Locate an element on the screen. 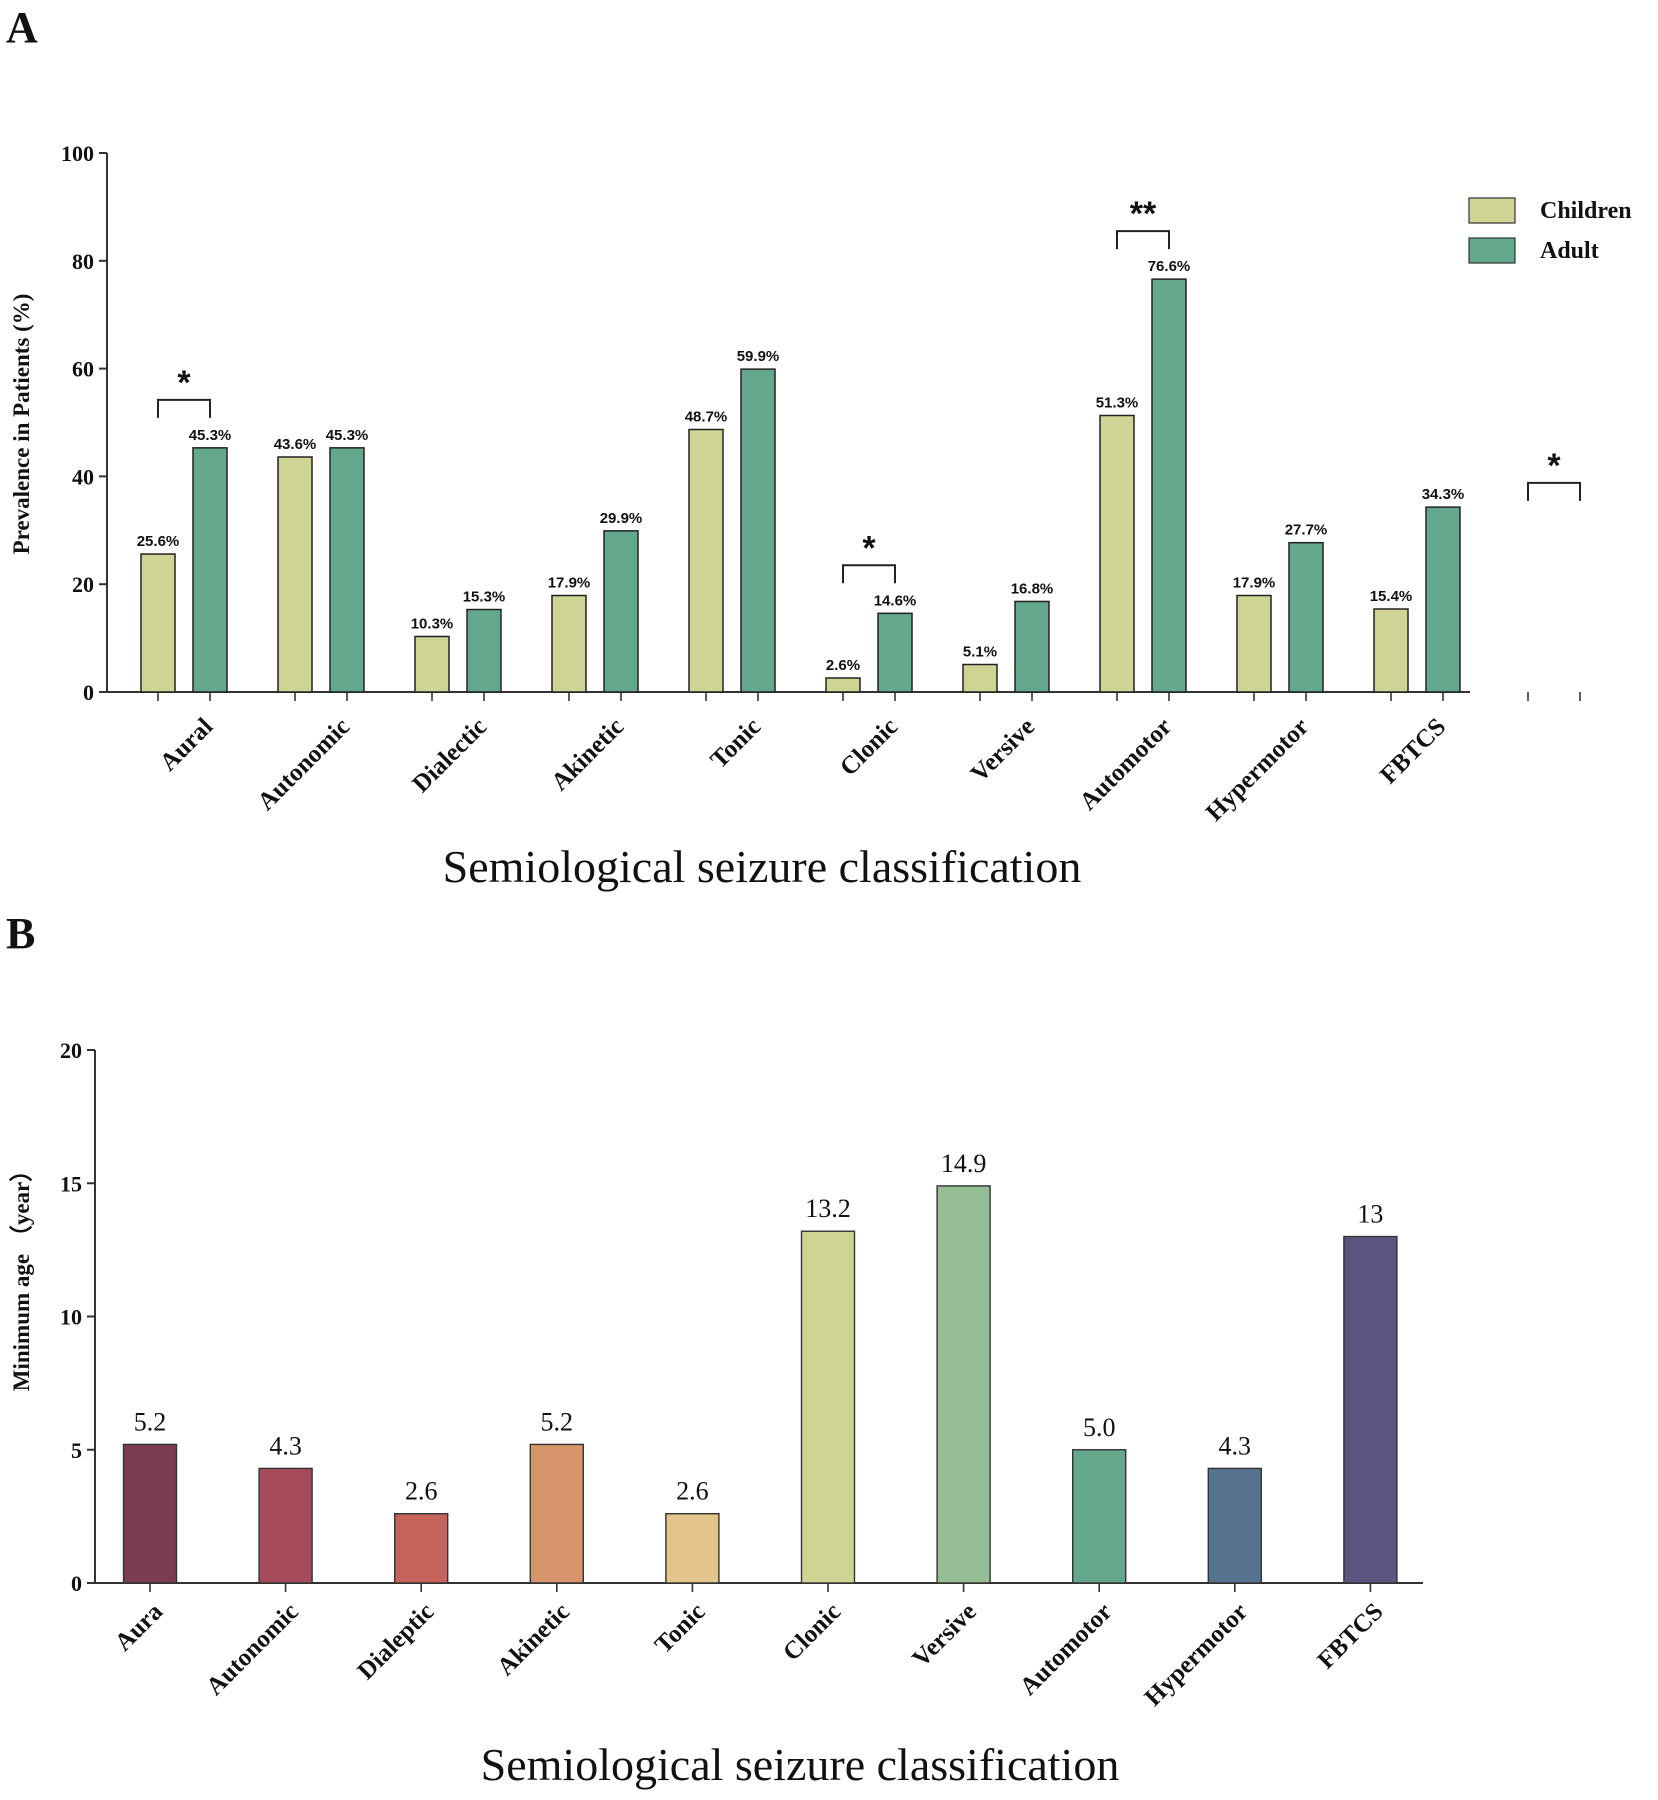 The height and width of the screenshot is (1800, 1658). chart-a-value-label: 51.3% is located at coordinates (1117, 402).